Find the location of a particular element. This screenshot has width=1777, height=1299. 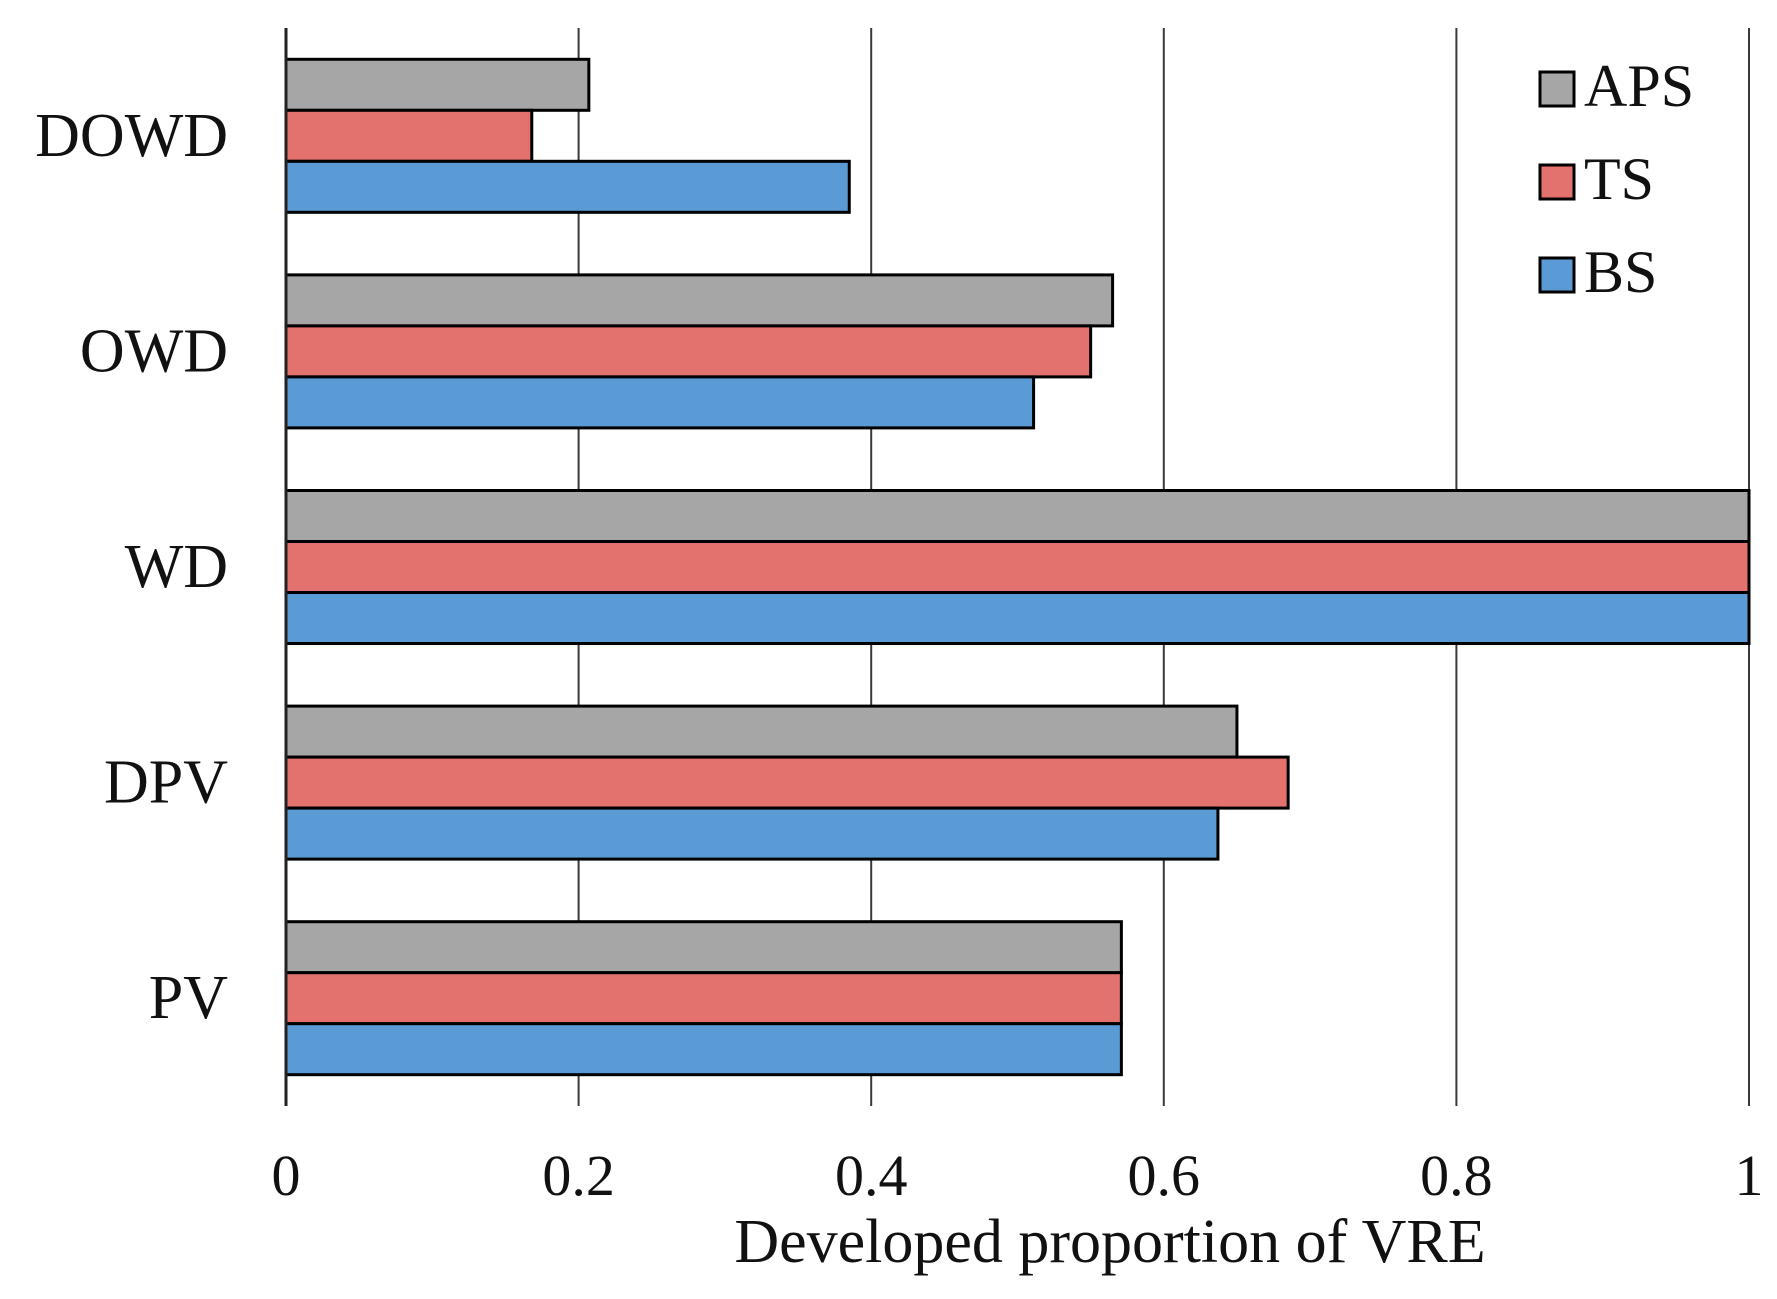

bar-owd-bs is located at coordinates (660, 402).